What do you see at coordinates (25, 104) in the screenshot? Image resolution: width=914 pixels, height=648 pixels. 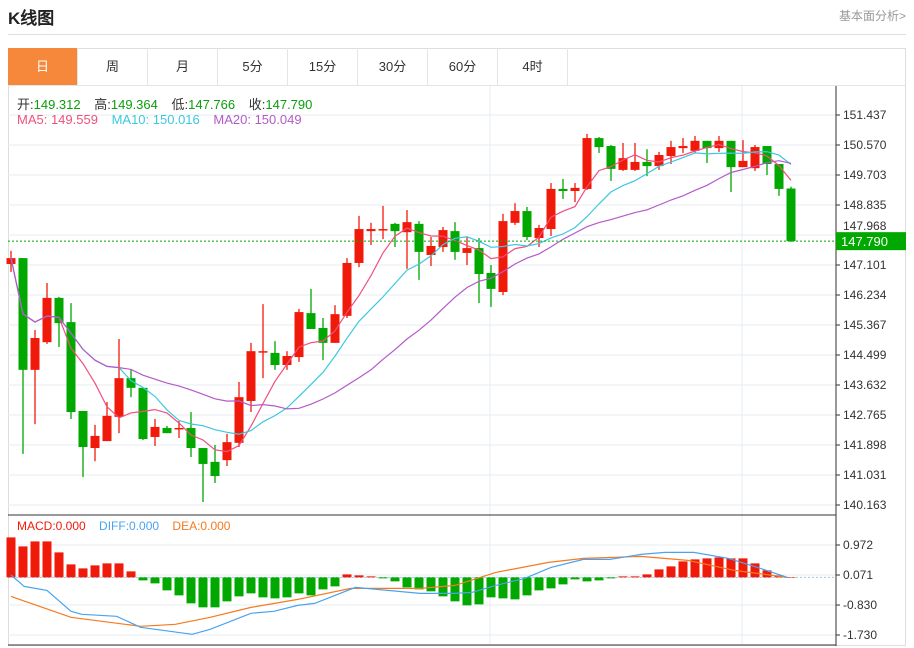 I see `open-label: 开:` at bounding box center [25, 104].